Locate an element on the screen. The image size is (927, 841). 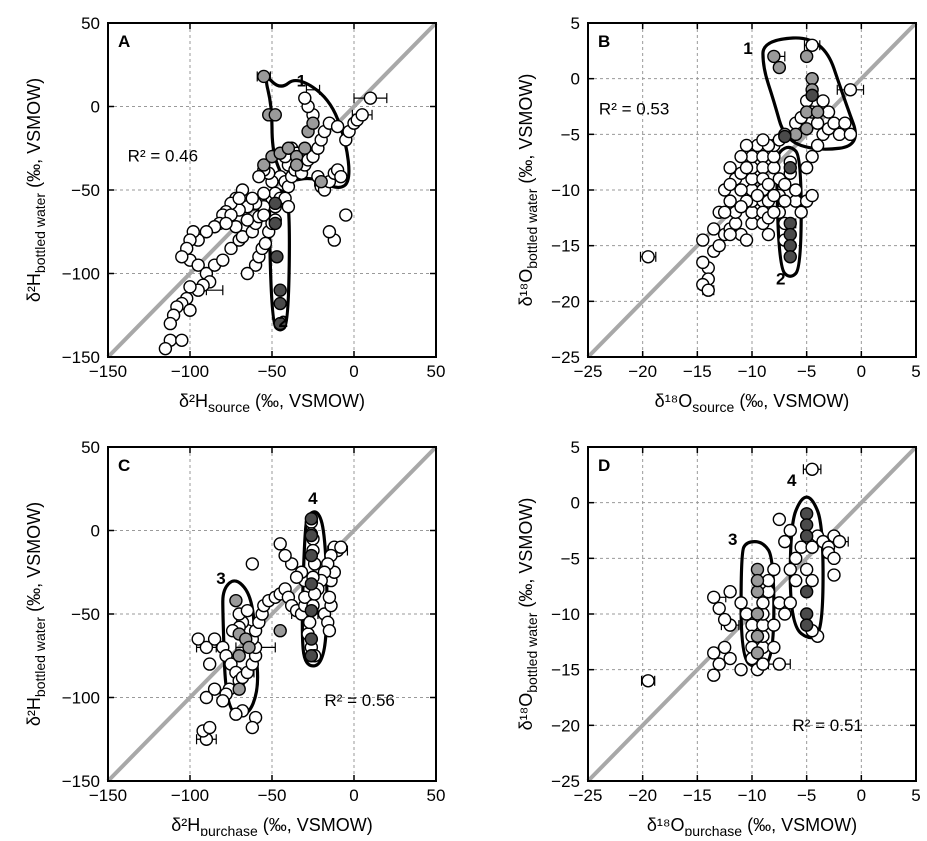
y-axis-label-base: δ¹⁸O is located at coordinates (526, 712).